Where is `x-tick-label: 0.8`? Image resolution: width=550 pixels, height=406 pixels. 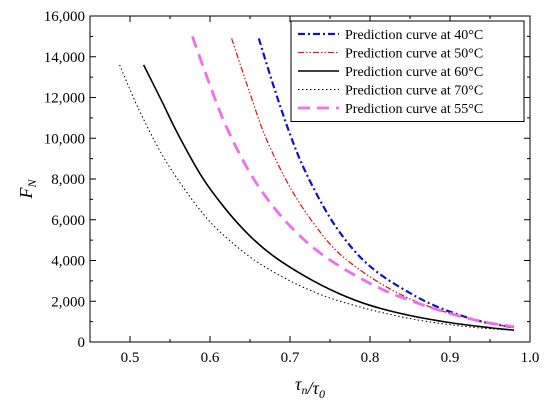
x-tick-label: 0.8 is located at coordinates (370, 358).